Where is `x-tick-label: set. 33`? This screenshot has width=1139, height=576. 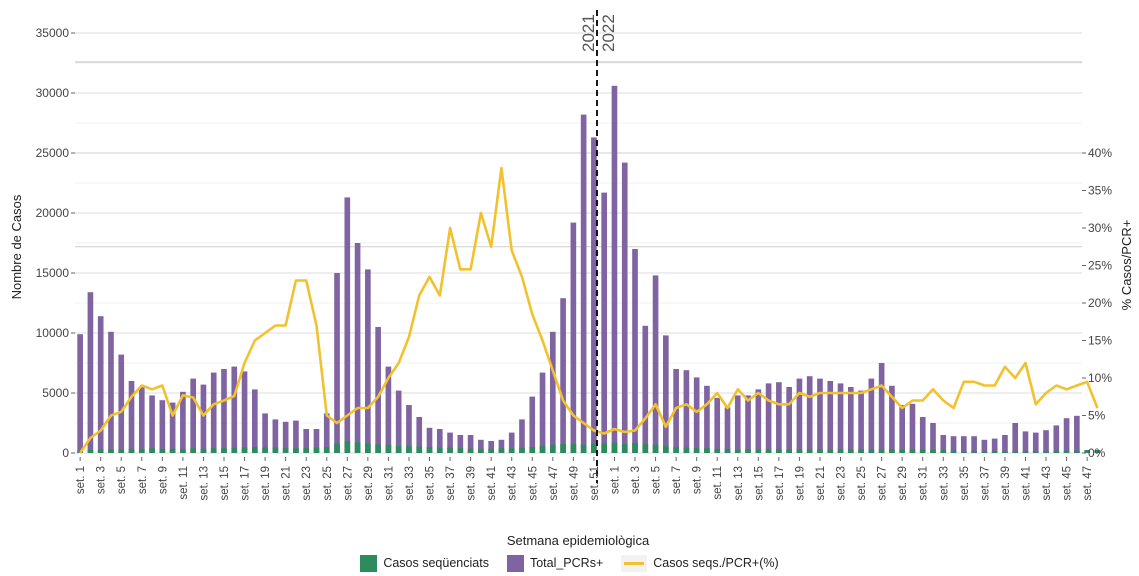
x-tick-label: set. 33 is located at coordinates (944, 483).